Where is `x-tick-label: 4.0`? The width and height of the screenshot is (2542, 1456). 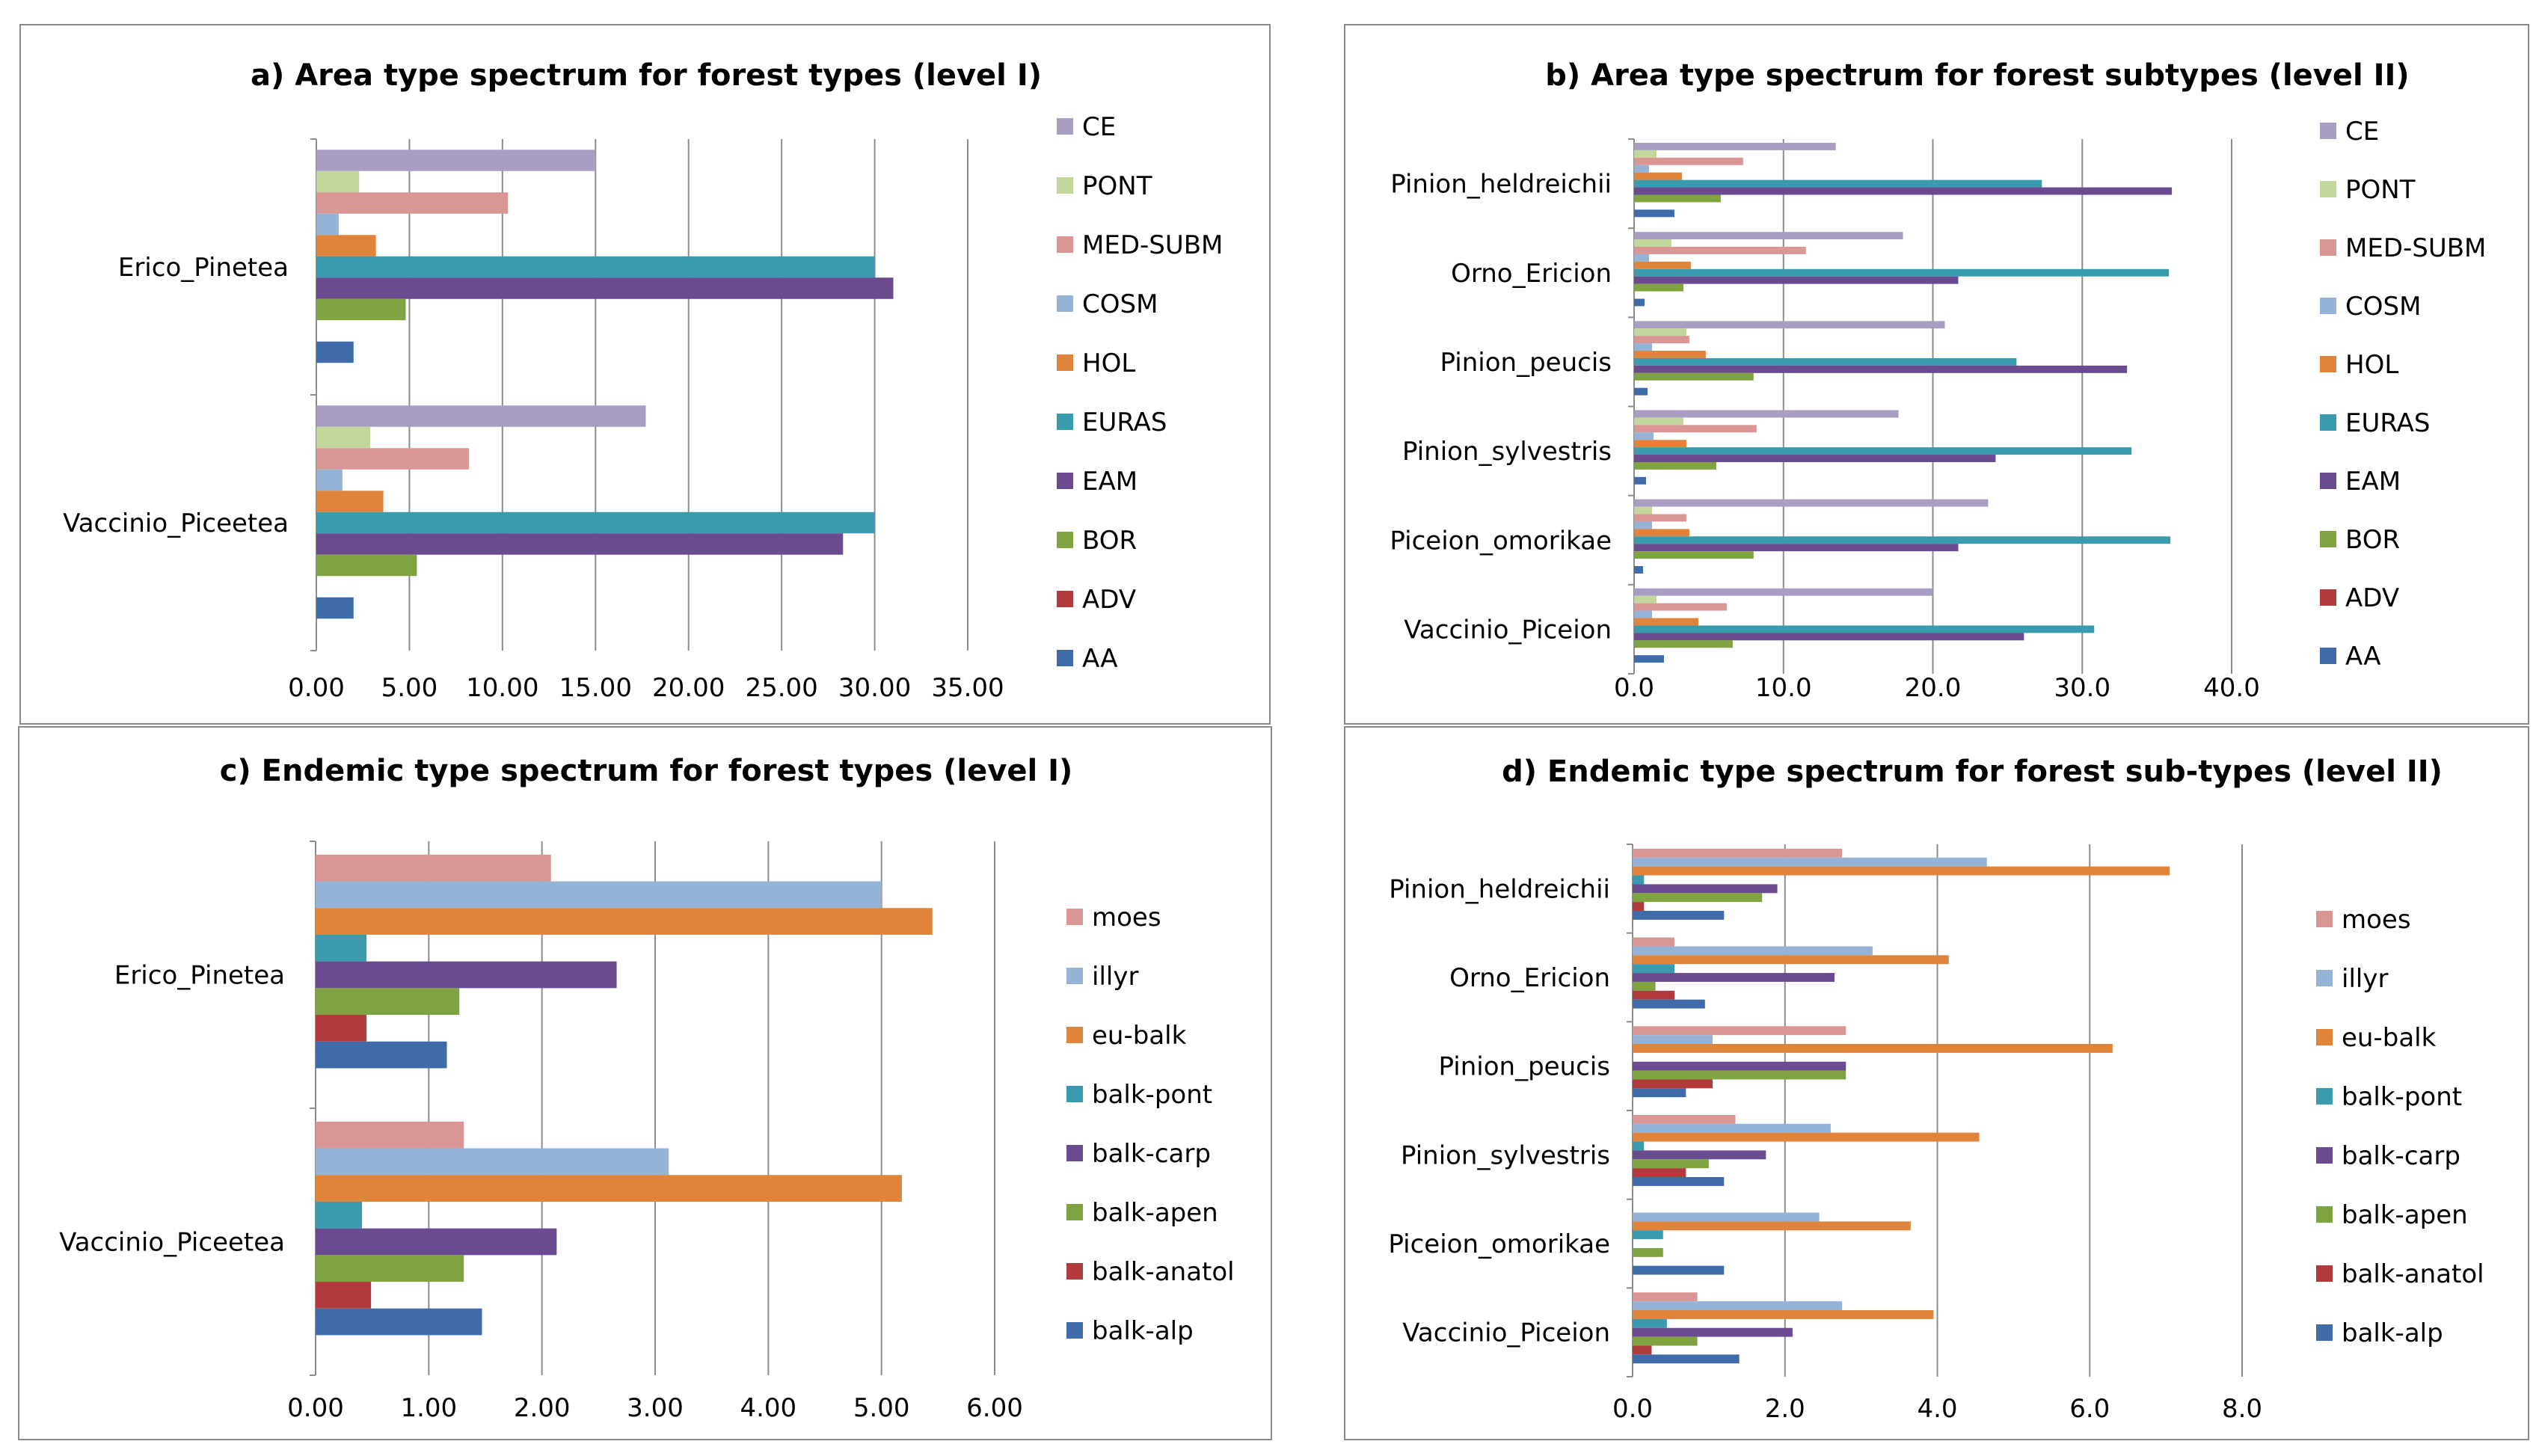
x-tick-label: 4.0 is located at coordinates (1937, 1409).